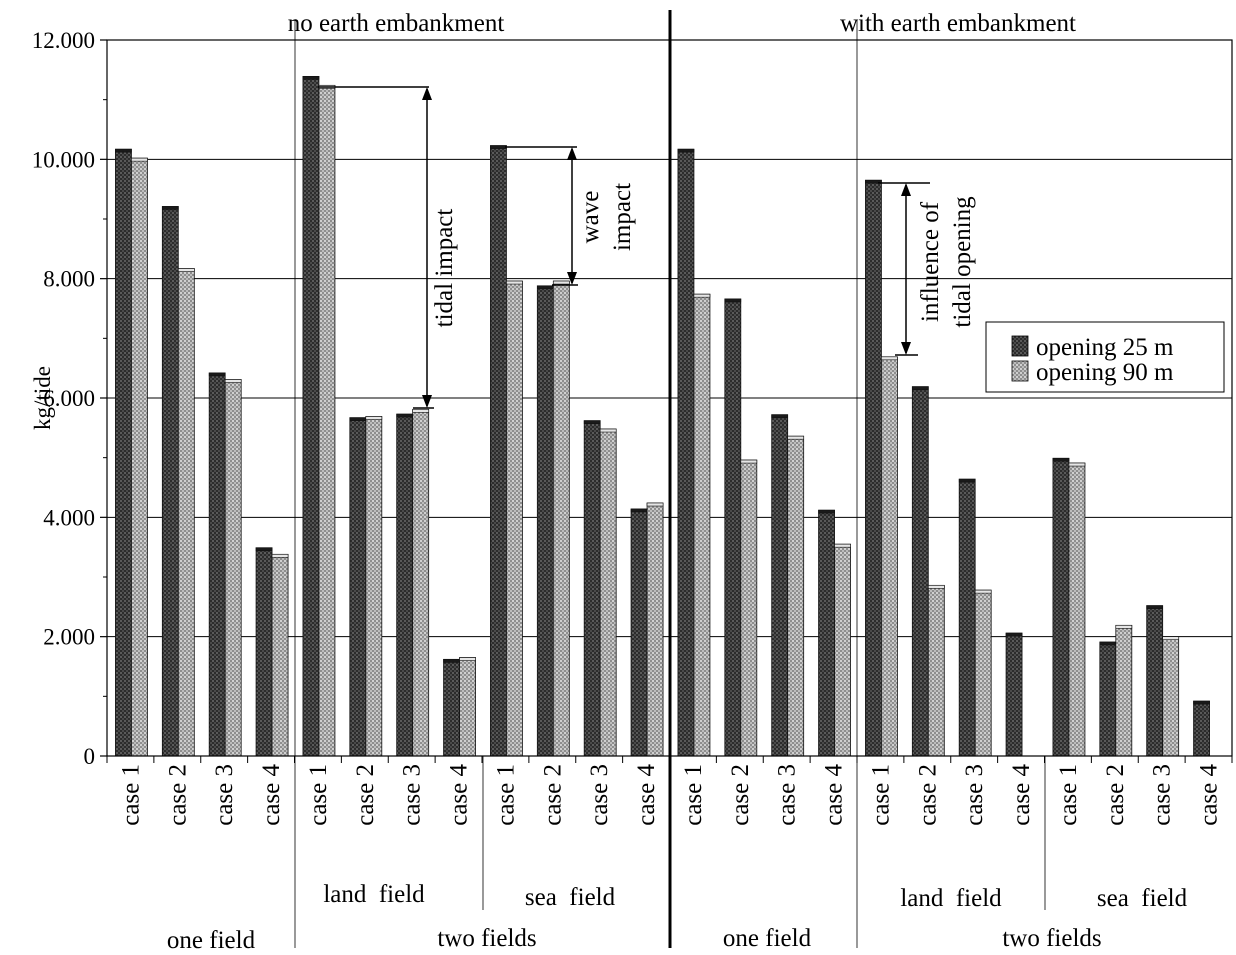 The image size is (1236, 955). What do you see at coordinates (572, 278) in the screenshot?
I see `wave-impact-arrowhead-down` at bounding box center [572, 278].